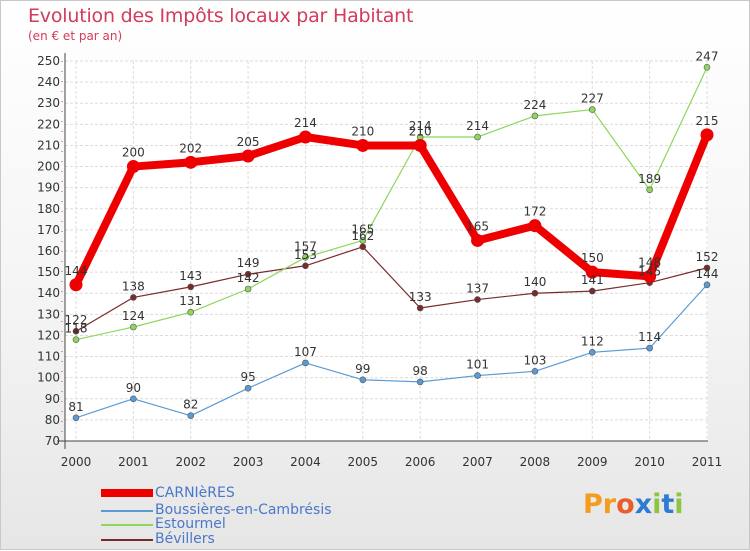 Image resolution: width=750 pixels, height=551 pixels. I want to click on data-label-boussieres-en-cambresis: 114, so click(649, 337).